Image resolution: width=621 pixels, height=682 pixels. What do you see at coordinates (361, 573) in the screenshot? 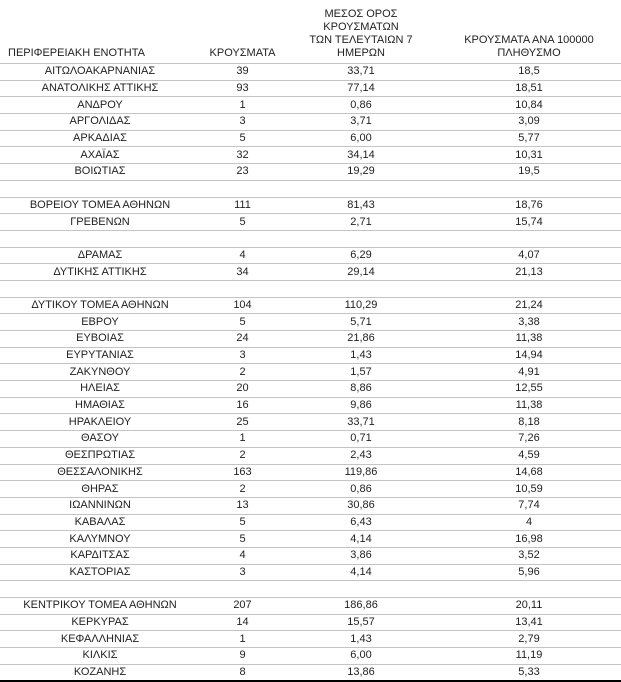
I see `avg7-cell: 4,14` at bounding box center [361, 573].